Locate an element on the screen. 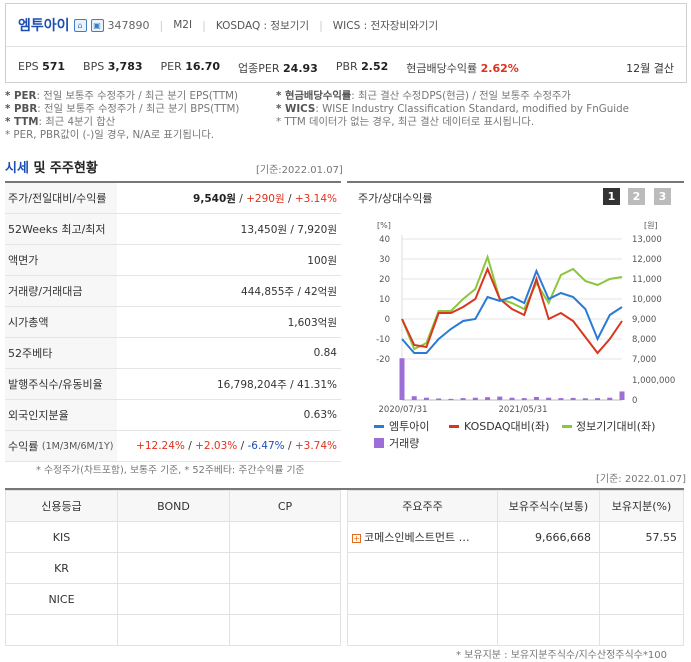  right-tick: 11,000 is located at coordinates (647, 280).